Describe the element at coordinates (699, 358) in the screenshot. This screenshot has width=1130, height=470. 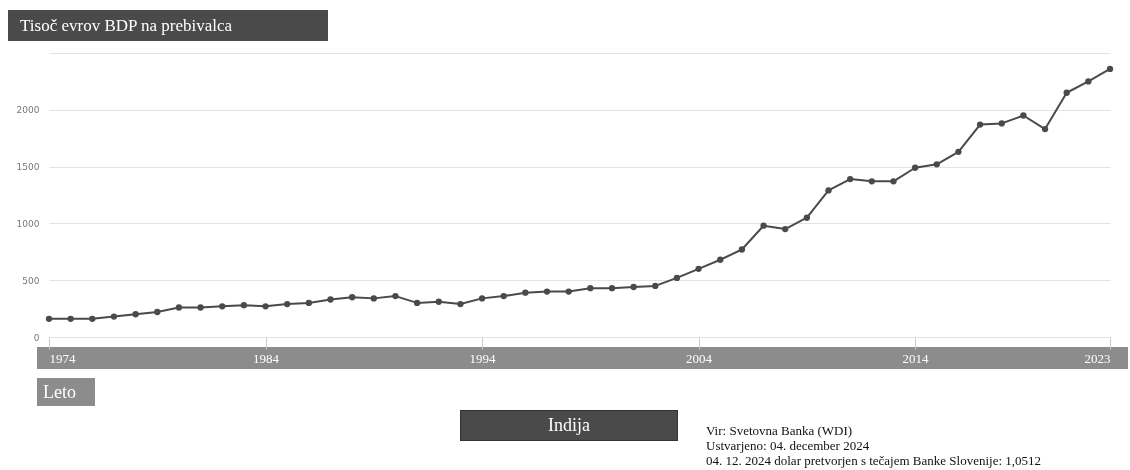
I see `x-tick-label: 2004` at that location.